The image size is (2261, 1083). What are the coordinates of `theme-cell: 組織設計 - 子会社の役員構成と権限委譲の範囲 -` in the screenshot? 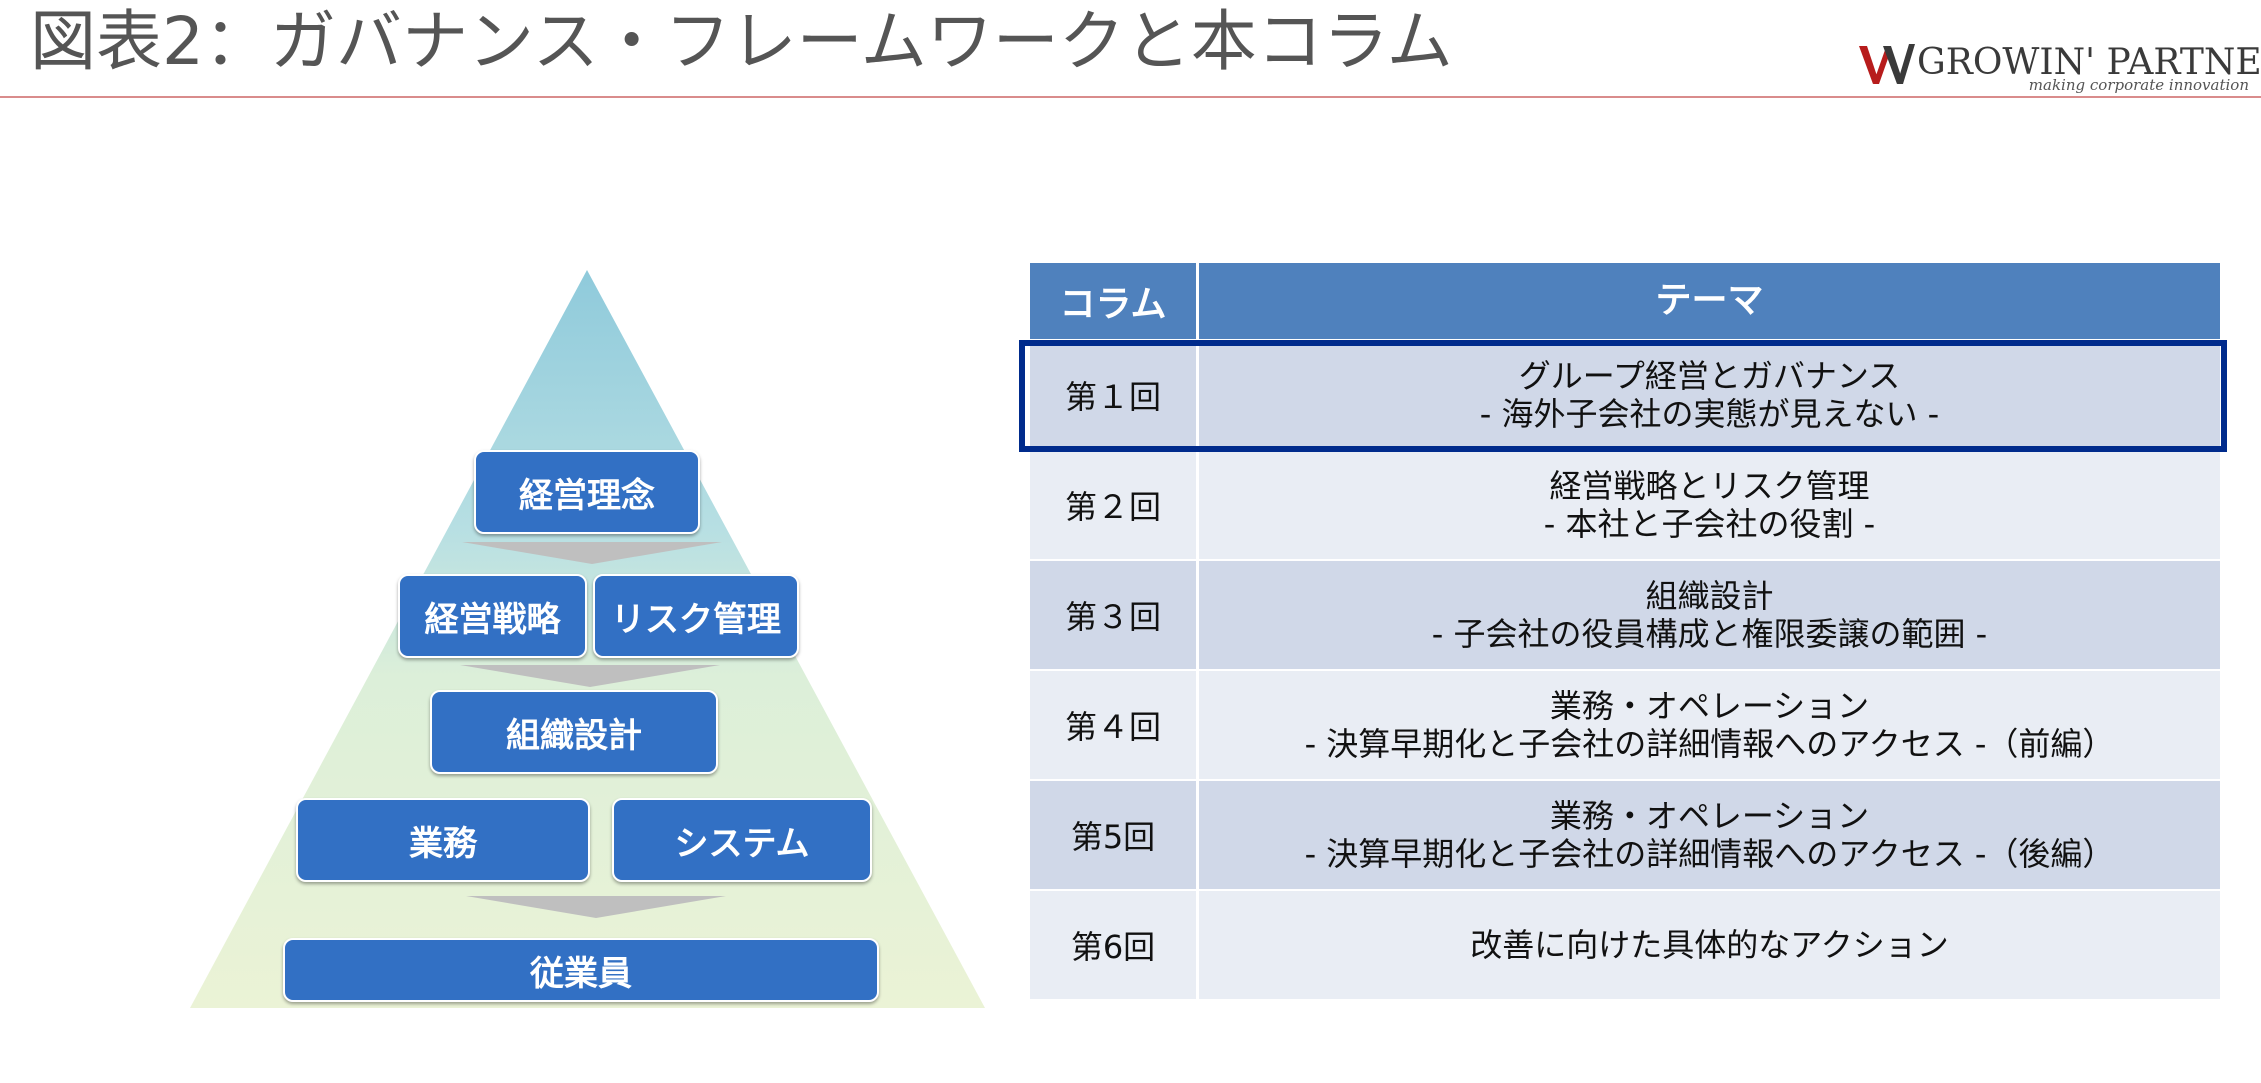 It's located at (1709, 615).